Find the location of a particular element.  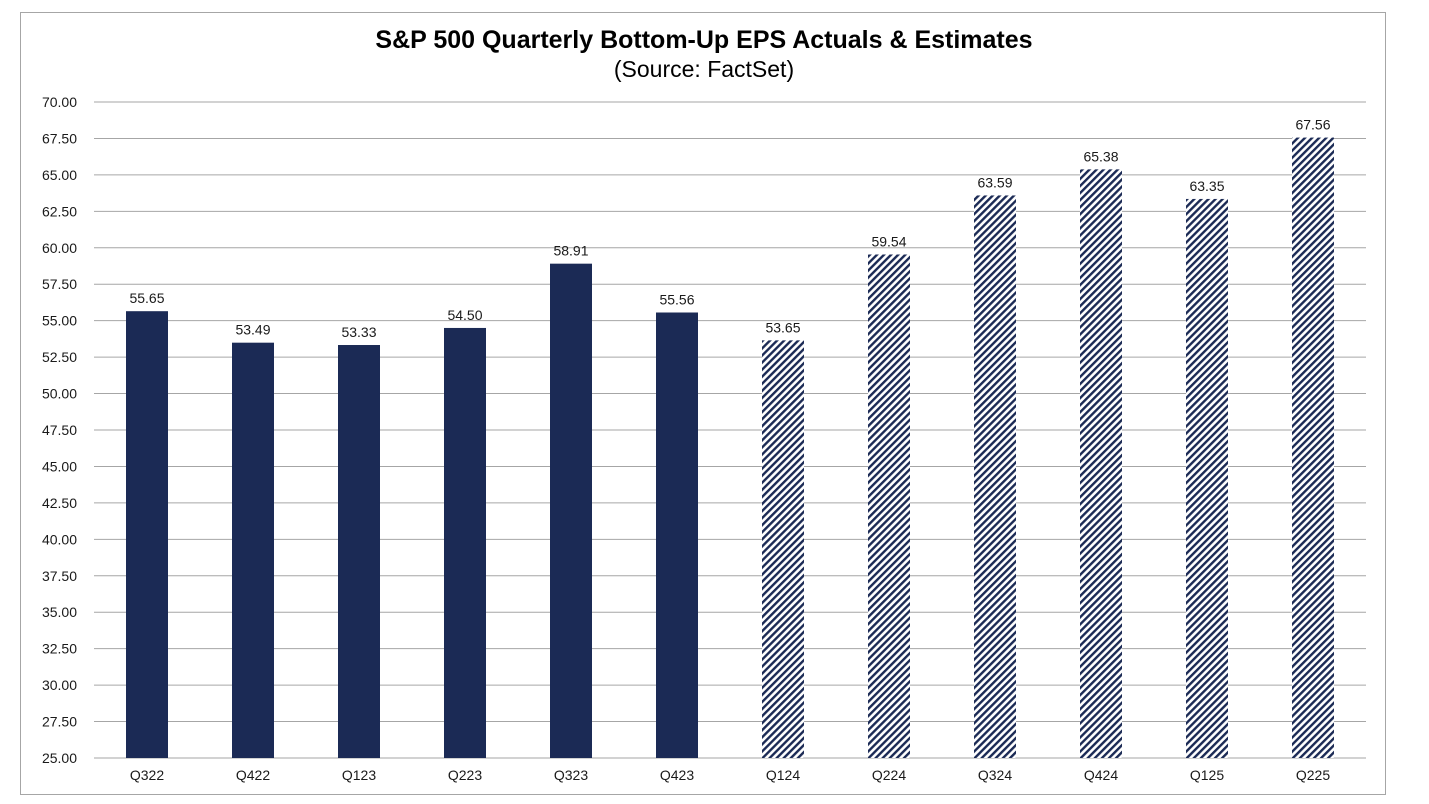

bar-q424 is located at coordinates (1101, 463).